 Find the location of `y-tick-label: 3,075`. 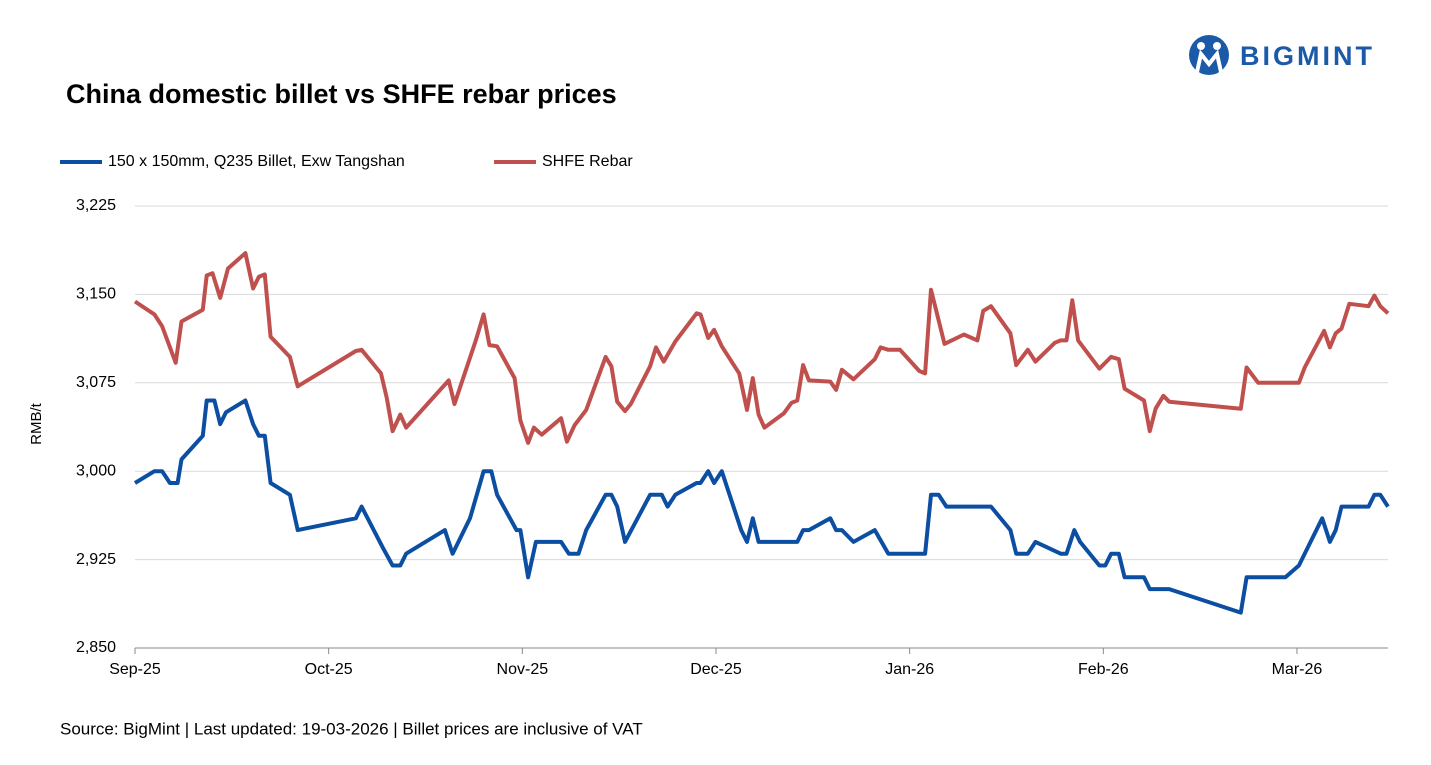

y-tick-label: 3,075 is located at coordinates (96, 382).